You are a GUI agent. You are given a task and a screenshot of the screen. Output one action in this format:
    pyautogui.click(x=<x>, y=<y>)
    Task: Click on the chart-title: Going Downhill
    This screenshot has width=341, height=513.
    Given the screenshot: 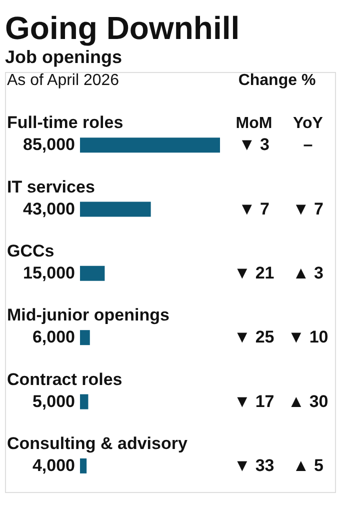 What is the action you would take?
    pyautogui.click(x=122, y=28)
    